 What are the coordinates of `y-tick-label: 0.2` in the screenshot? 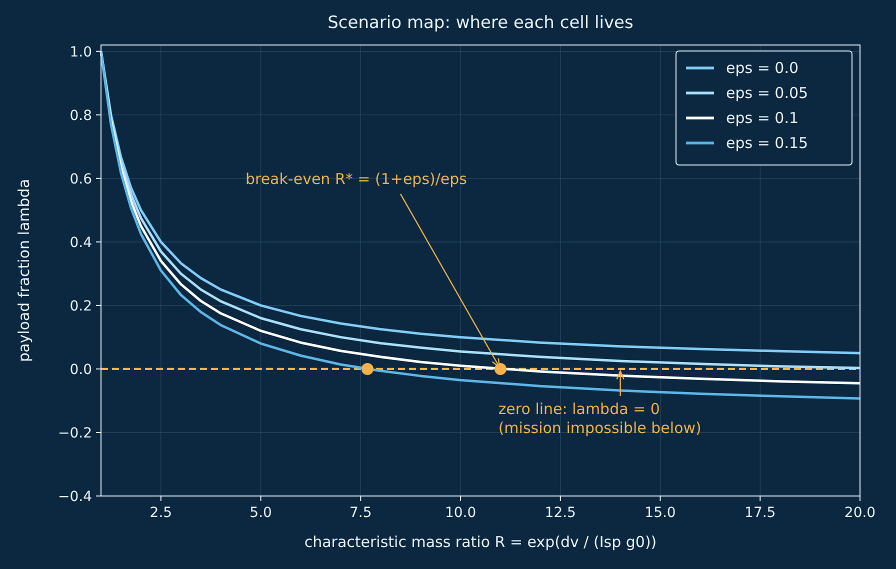 It's located at (81, 306).